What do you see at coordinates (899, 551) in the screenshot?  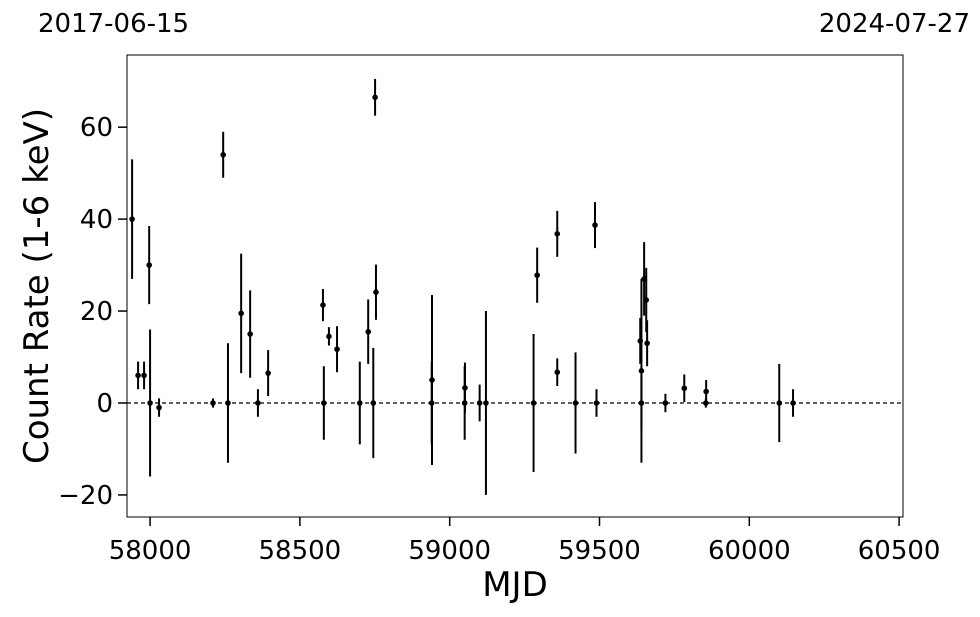 I see `x-tick-label: 60500` at bounding box center [899, 551].